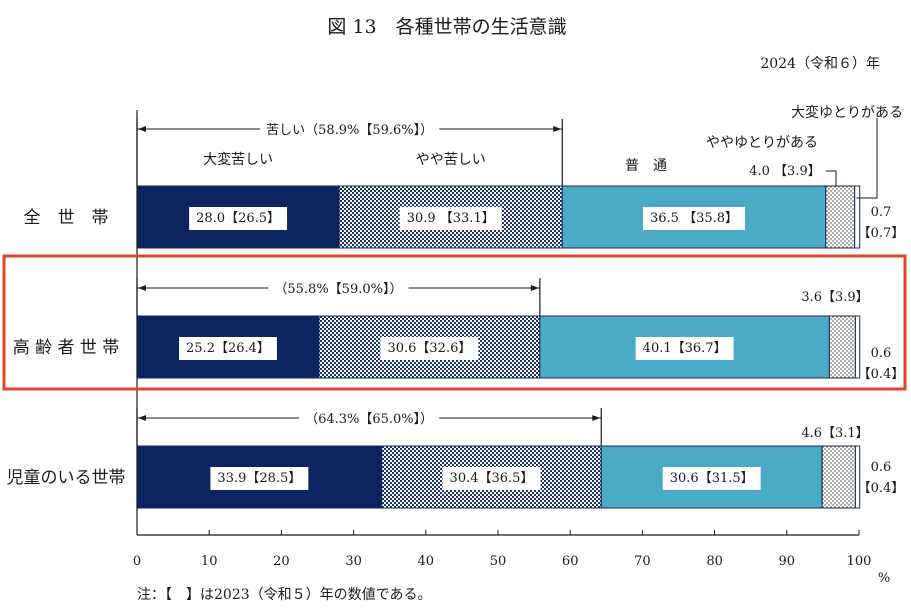 This screenshot has width=911, height=614. Describe the element at coordinates (784, 171) in the screenshot. I see `data-label: 4.0 【3.9】` at that location.